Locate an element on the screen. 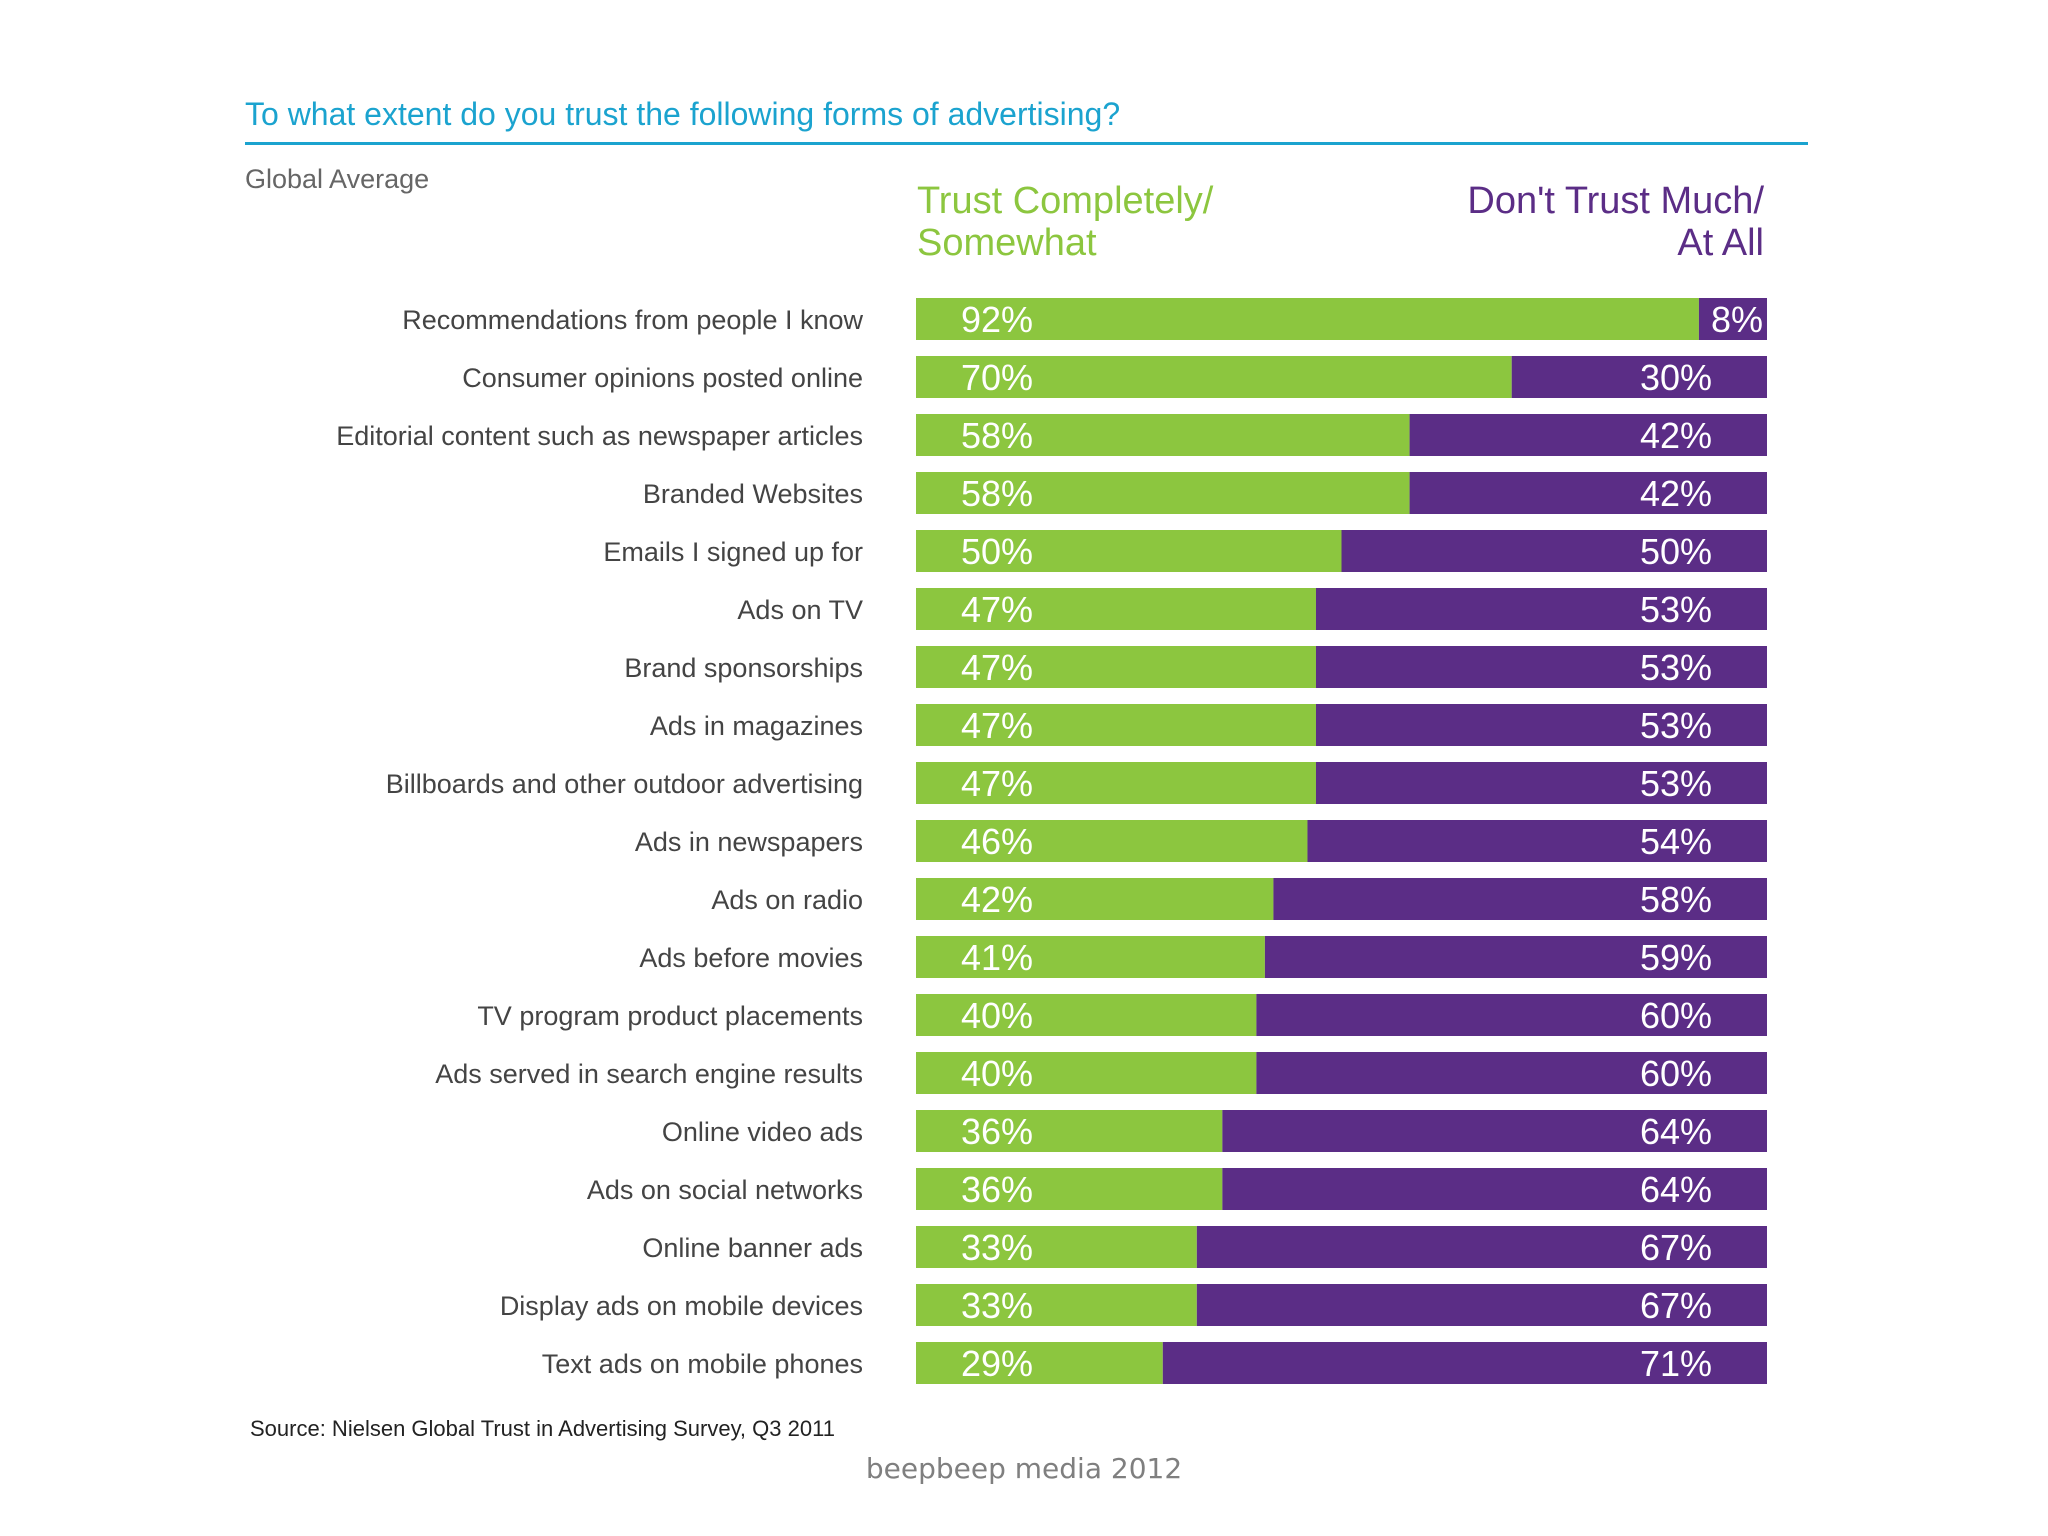 The image size is (2048, 1536). title-rule is located at coordinates (1026, 143).